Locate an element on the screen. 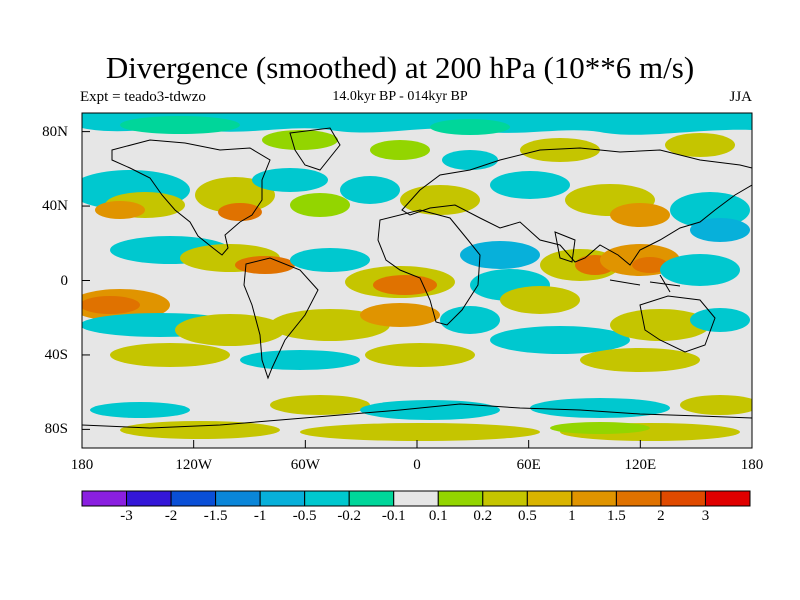 Image resolution: width=800 pixels, height=600 pixels. colorbar-label: 0.2 is located at coordinates (483, 516).